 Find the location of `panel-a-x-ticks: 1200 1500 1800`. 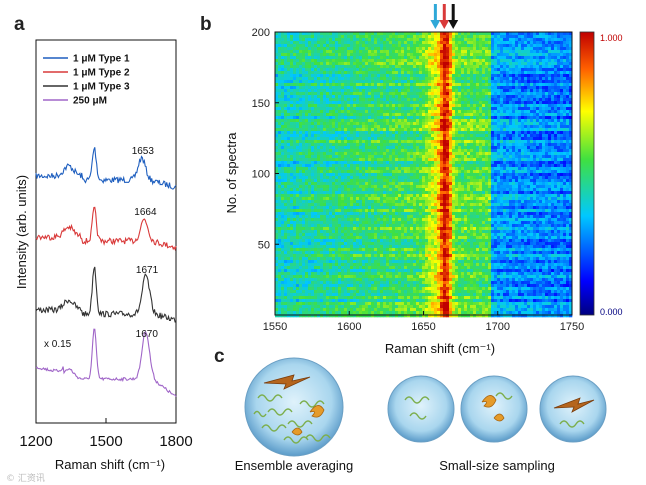

panel-a-x-ticks: 1200 1500 1800 is located at coordinates (106, 434).